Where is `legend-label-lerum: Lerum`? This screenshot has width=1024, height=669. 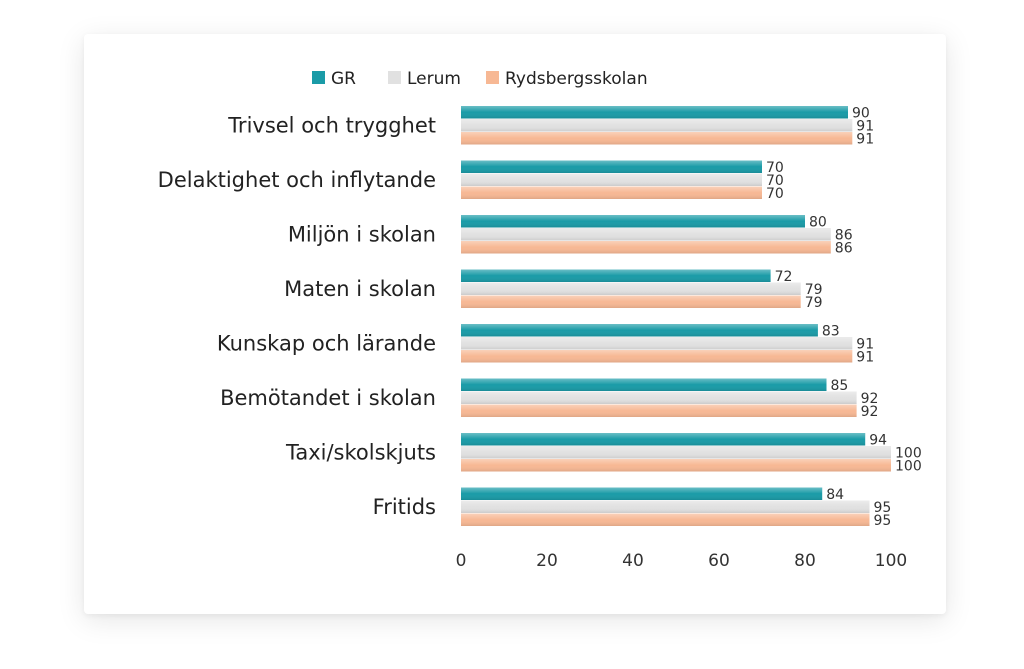
legend-label-lerum: Lerum is located at coordinates (434, 79).